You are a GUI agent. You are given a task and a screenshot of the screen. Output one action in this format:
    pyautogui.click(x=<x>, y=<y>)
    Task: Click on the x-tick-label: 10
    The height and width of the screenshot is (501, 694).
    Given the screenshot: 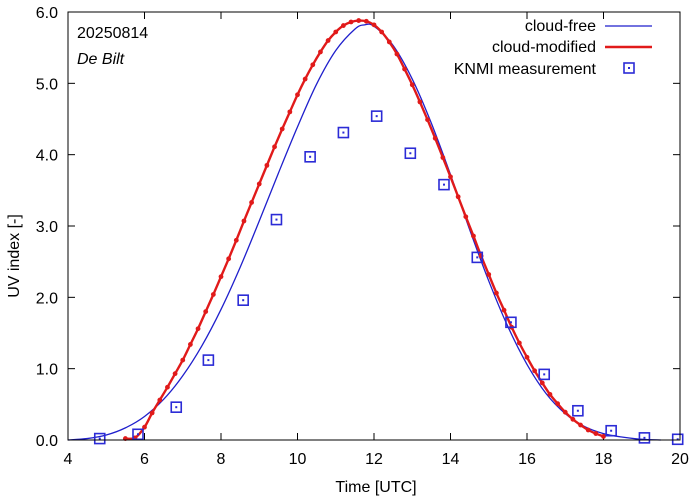 What is the action you would take?
    pyautogui.click(x=298, y=459)
    